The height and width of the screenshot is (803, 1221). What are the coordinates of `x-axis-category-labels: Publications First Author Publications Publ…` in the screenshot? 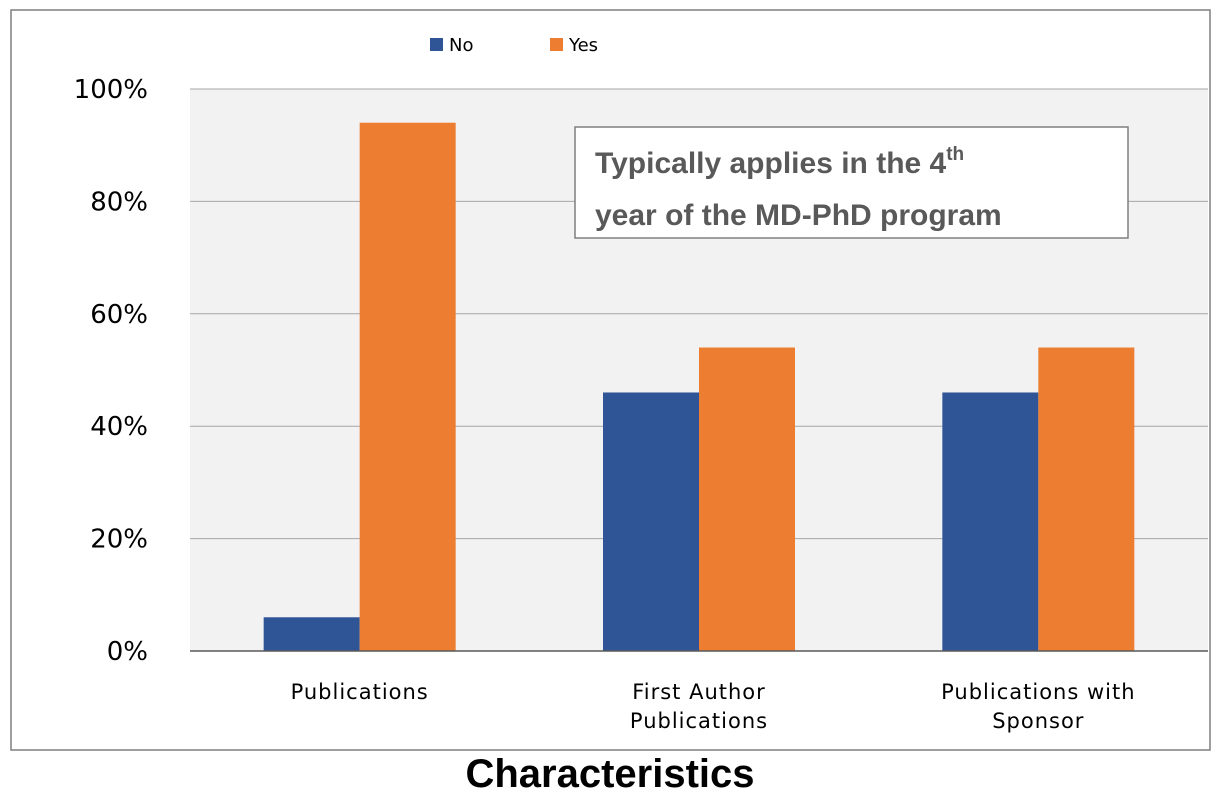 It's located at (713, 706).